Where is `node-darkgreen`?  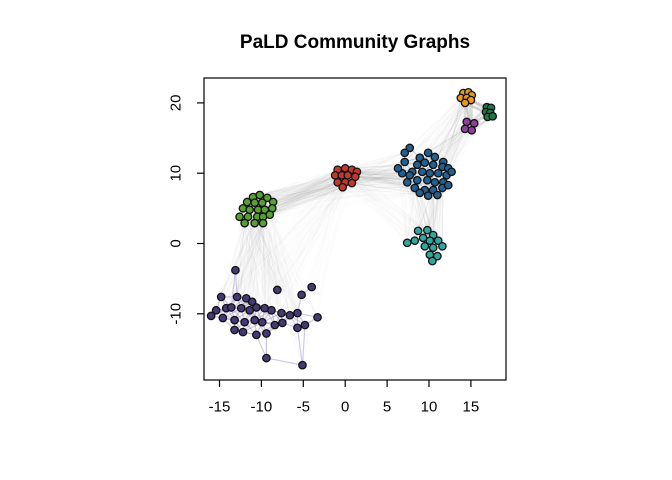
node-darkgreen is located at coordinates (493, 116).